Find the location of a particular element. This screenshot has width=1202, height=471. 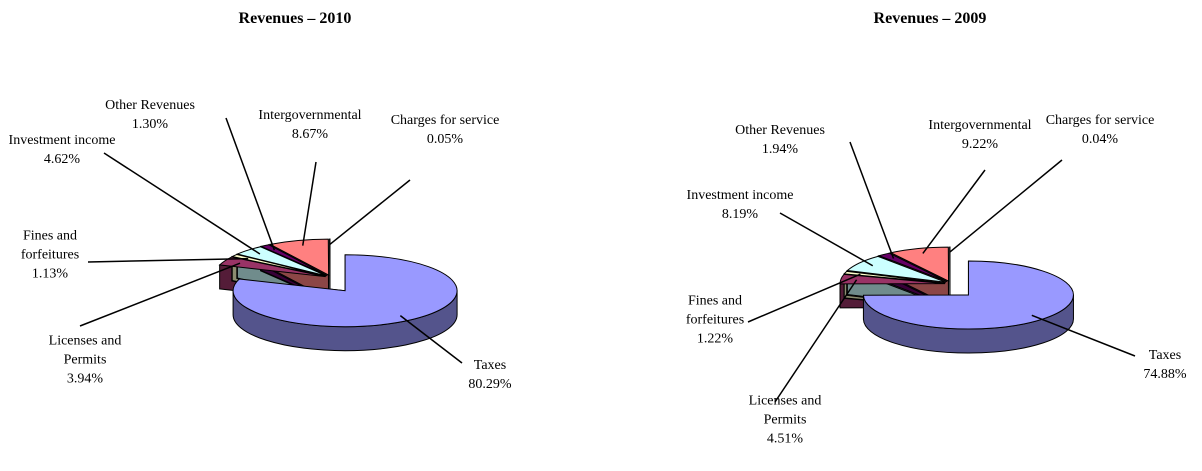

slice-label: Investment income 4.62% is located at coordinates (62, 150).